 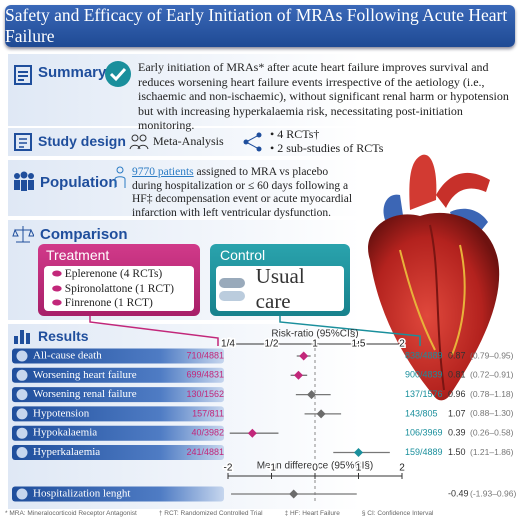 I want to click on population-label: Population, so click(x=79, y=182).